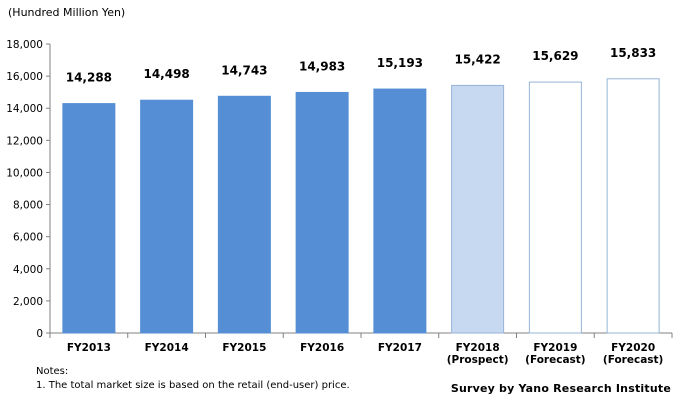 This screenshot has width=683, height=403. I want to click on y-tick-label: 16,000, so click(24, 77).